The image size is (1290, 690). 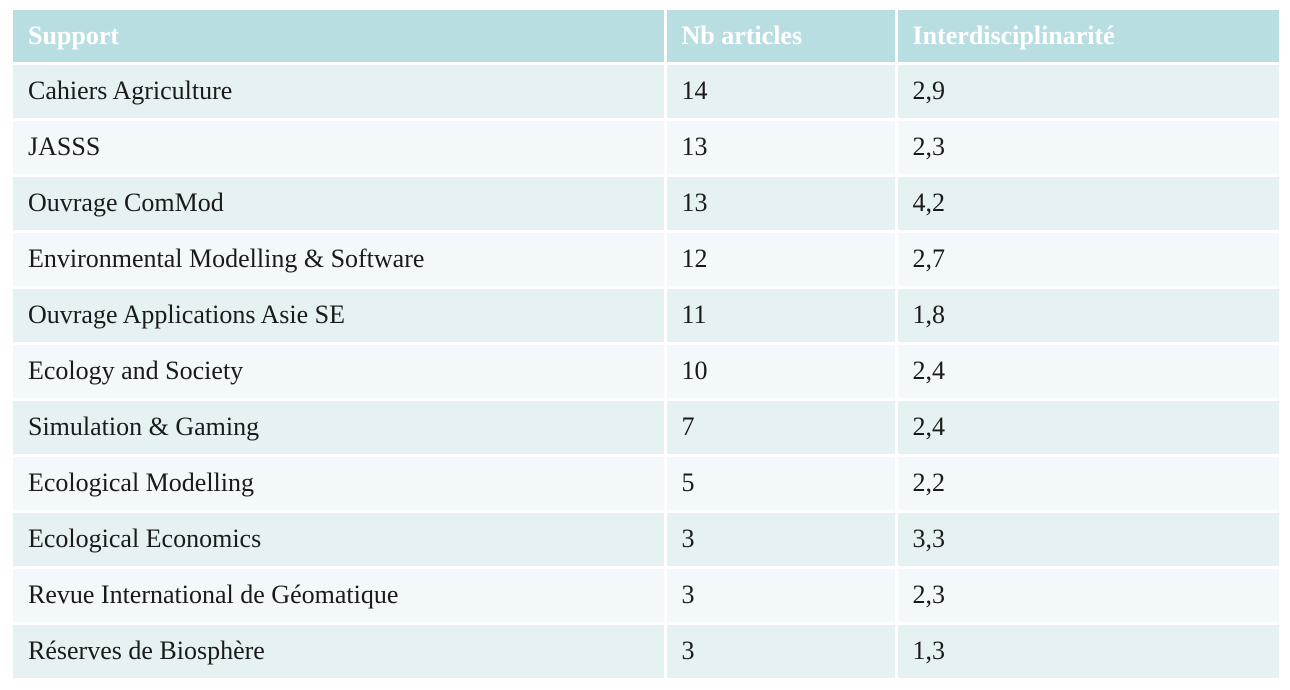 I want to click on cell-support: Ecological Economics, so click(x=340, y=540).